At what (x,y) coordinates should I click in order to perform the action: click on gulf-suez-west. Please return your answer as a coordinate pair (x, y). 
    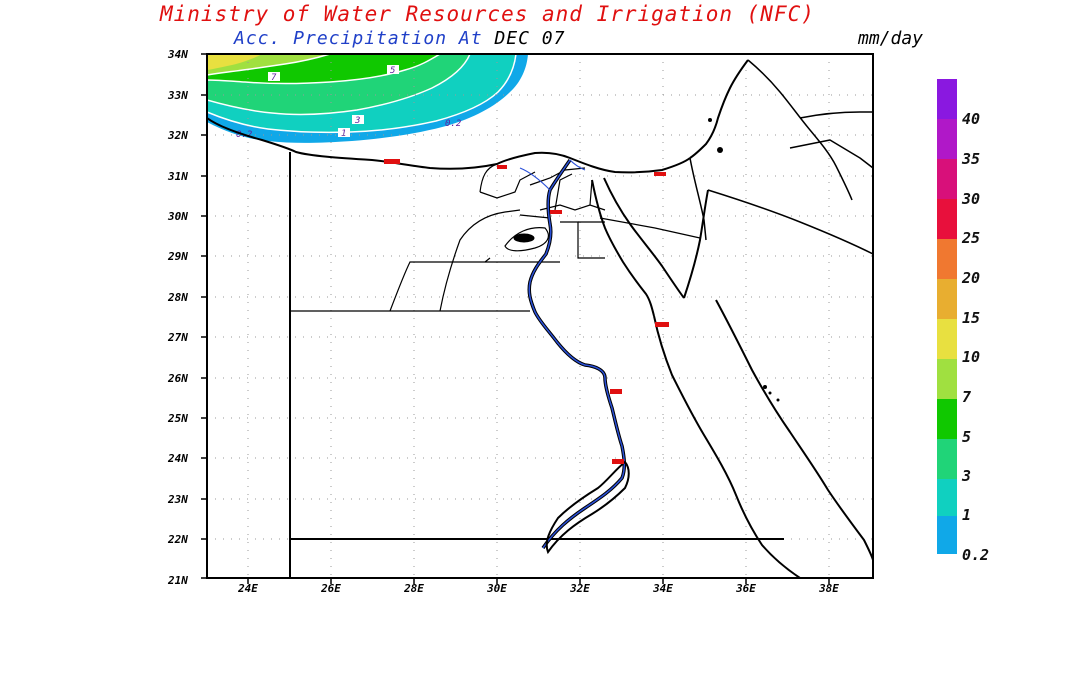
    Looking at the image, I should click on (623, 248).